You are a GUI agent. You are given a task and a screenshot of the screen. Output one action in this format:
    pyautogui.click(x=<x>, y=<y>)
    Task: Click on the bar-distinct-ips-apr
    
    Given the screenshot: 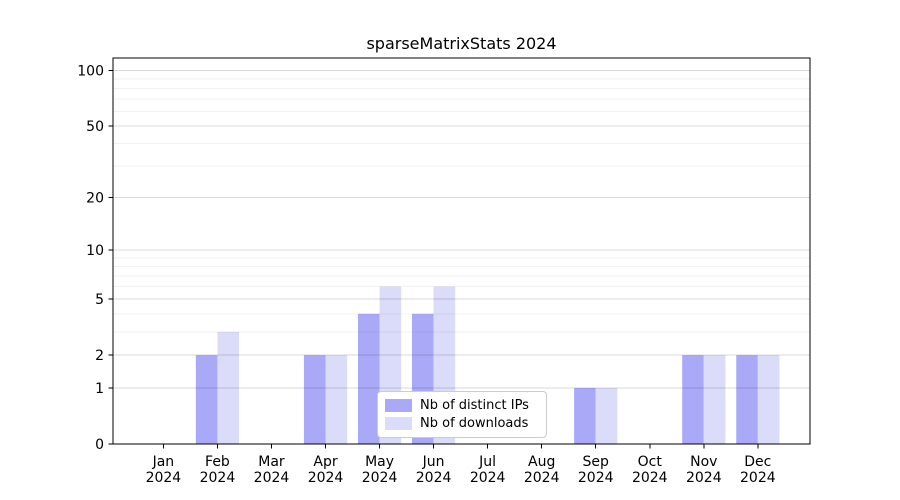 What is the action you would take?
    pyautogui.click(x=314, y=399)
    